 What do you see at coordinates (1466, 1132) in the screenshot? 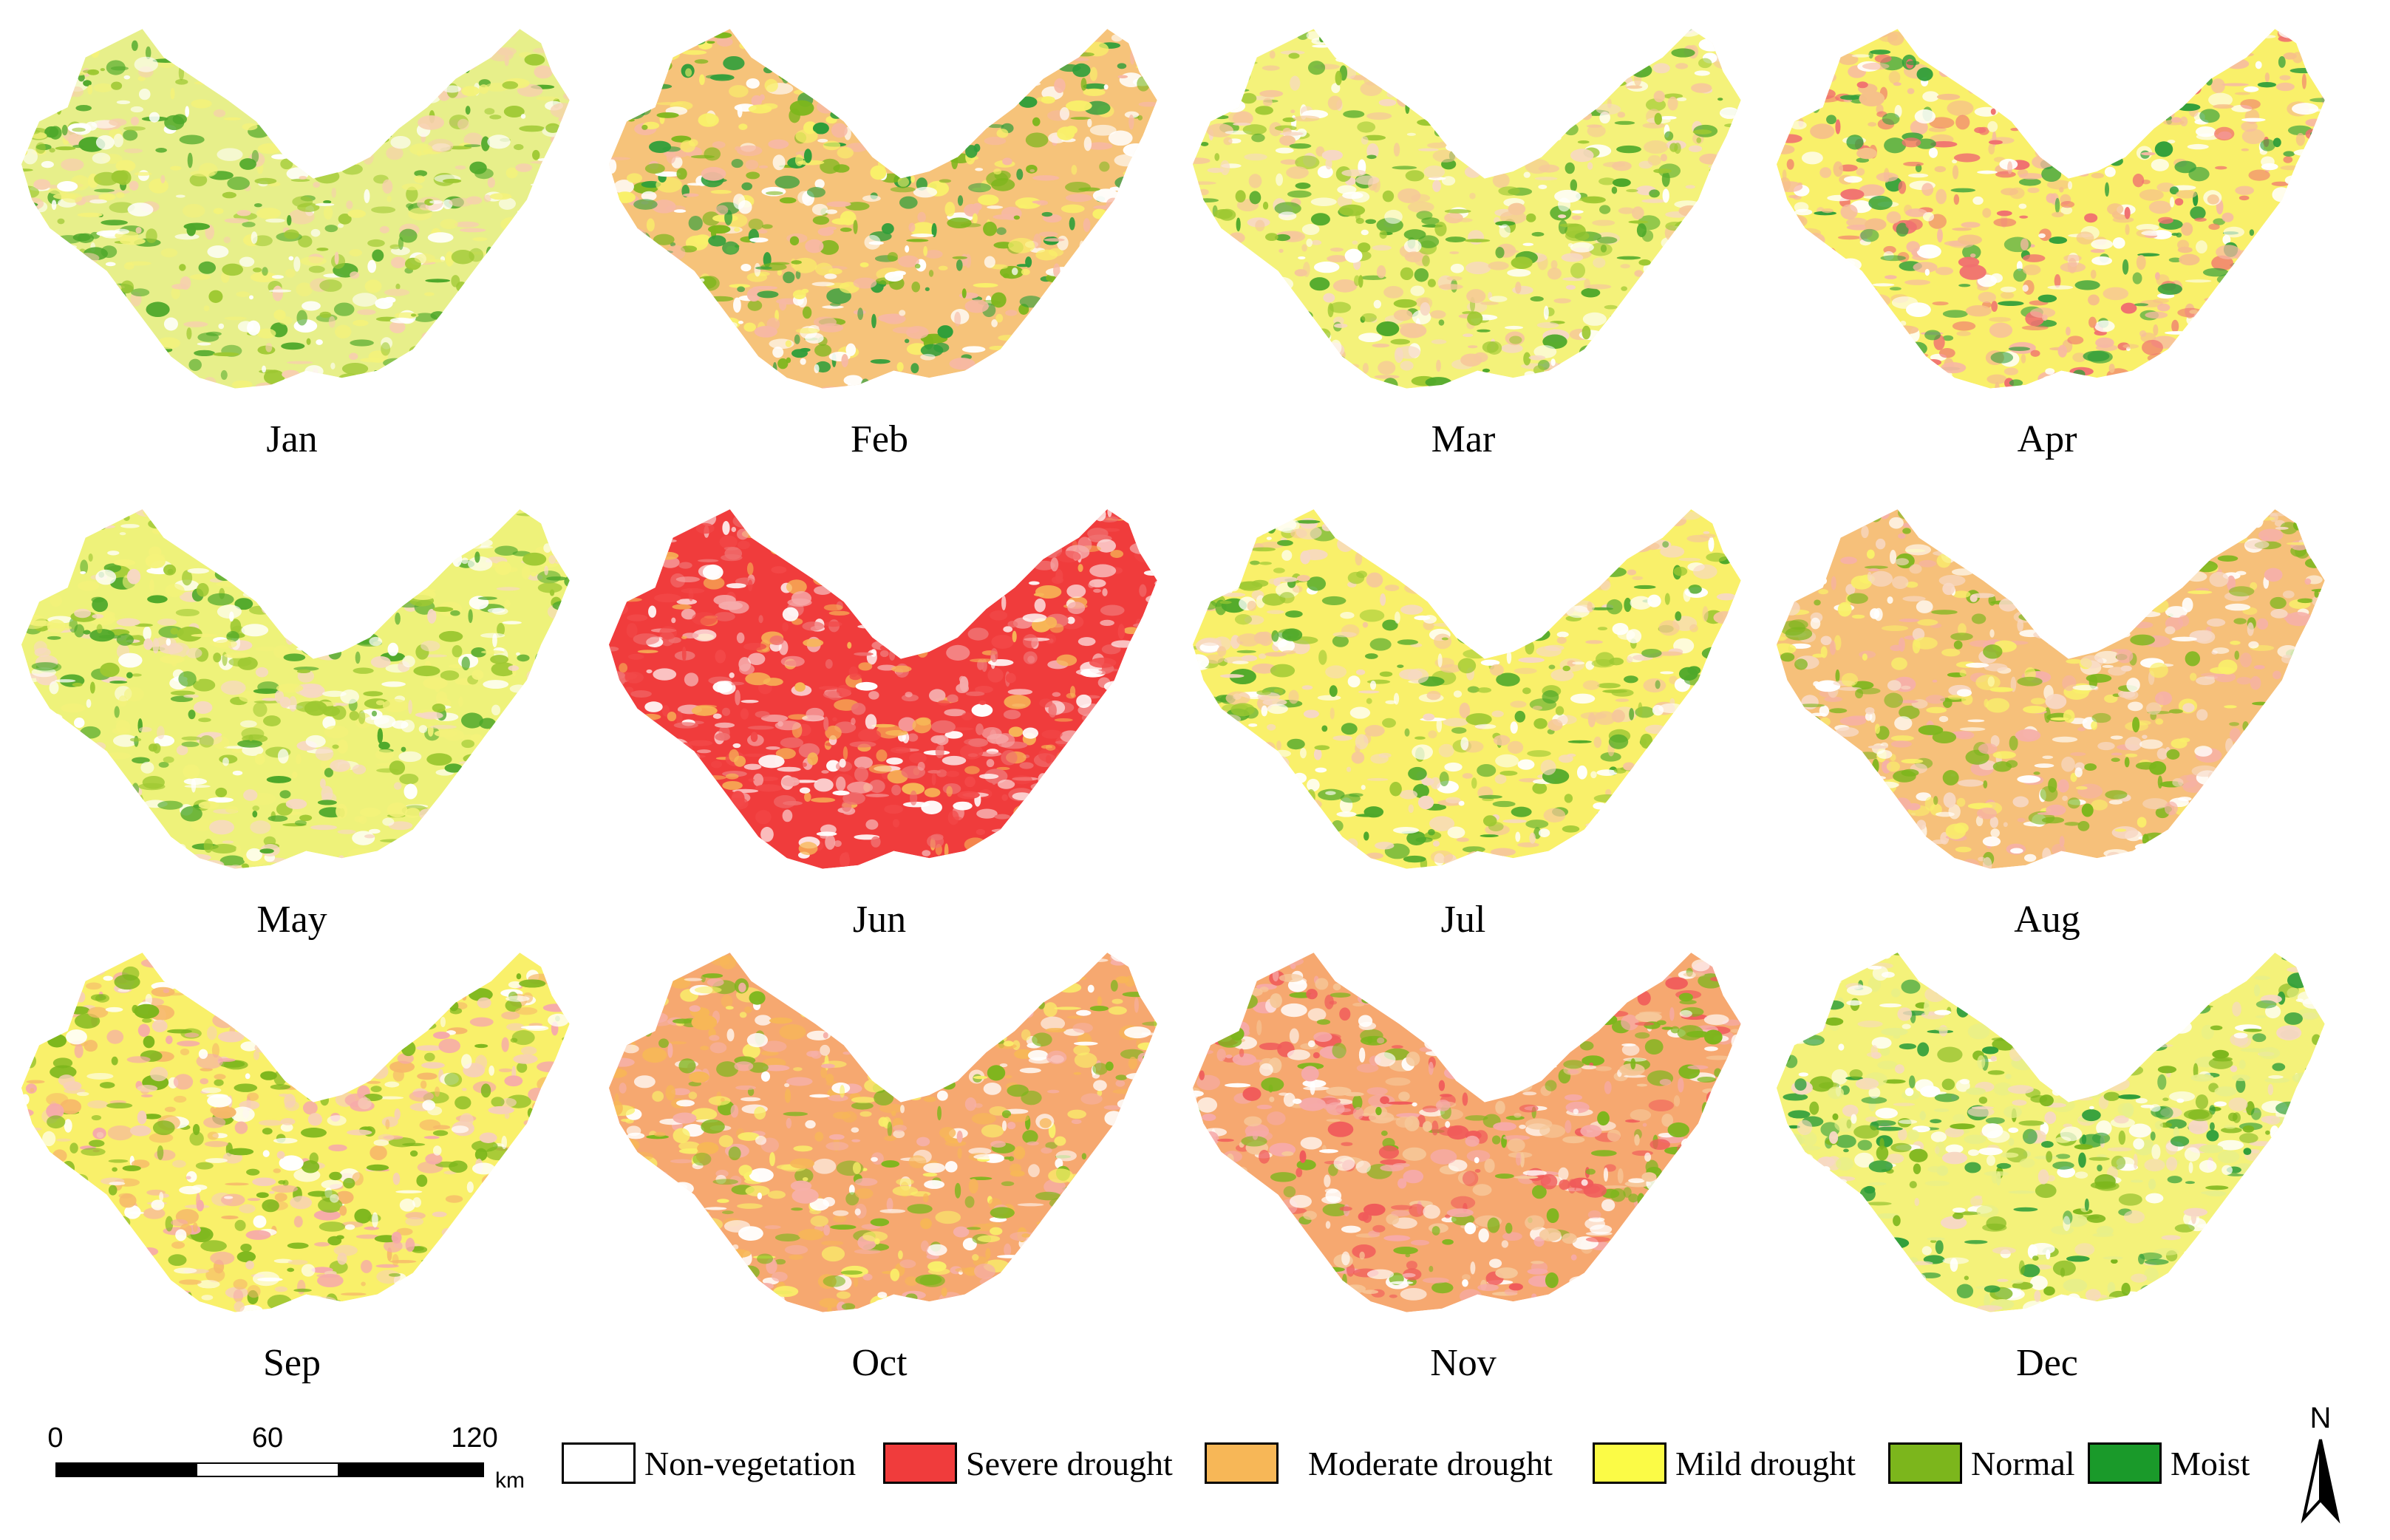
I see `drought-map-nov` at bounding box center [1466, 1132].